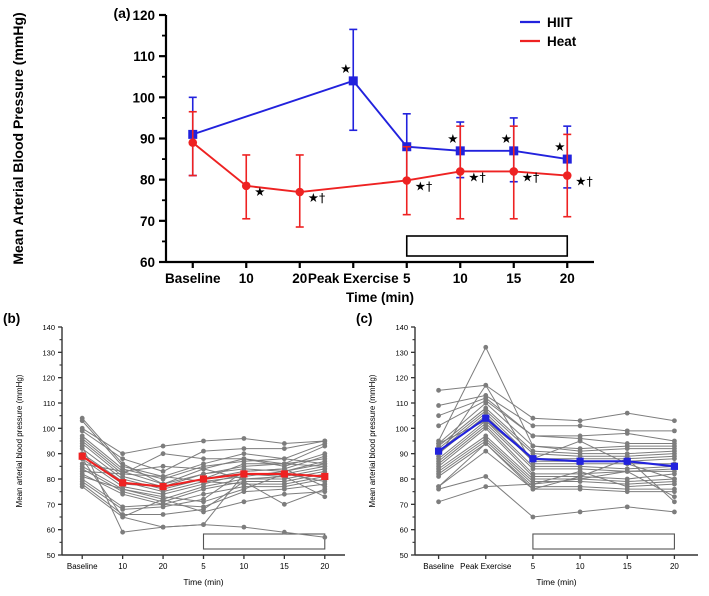 This screenshot has width=709, height=596. Describe the element at coordinates (560, 22) in the screenshot. I see `panel-a-legend-label-hiit: HIIT` at that location.